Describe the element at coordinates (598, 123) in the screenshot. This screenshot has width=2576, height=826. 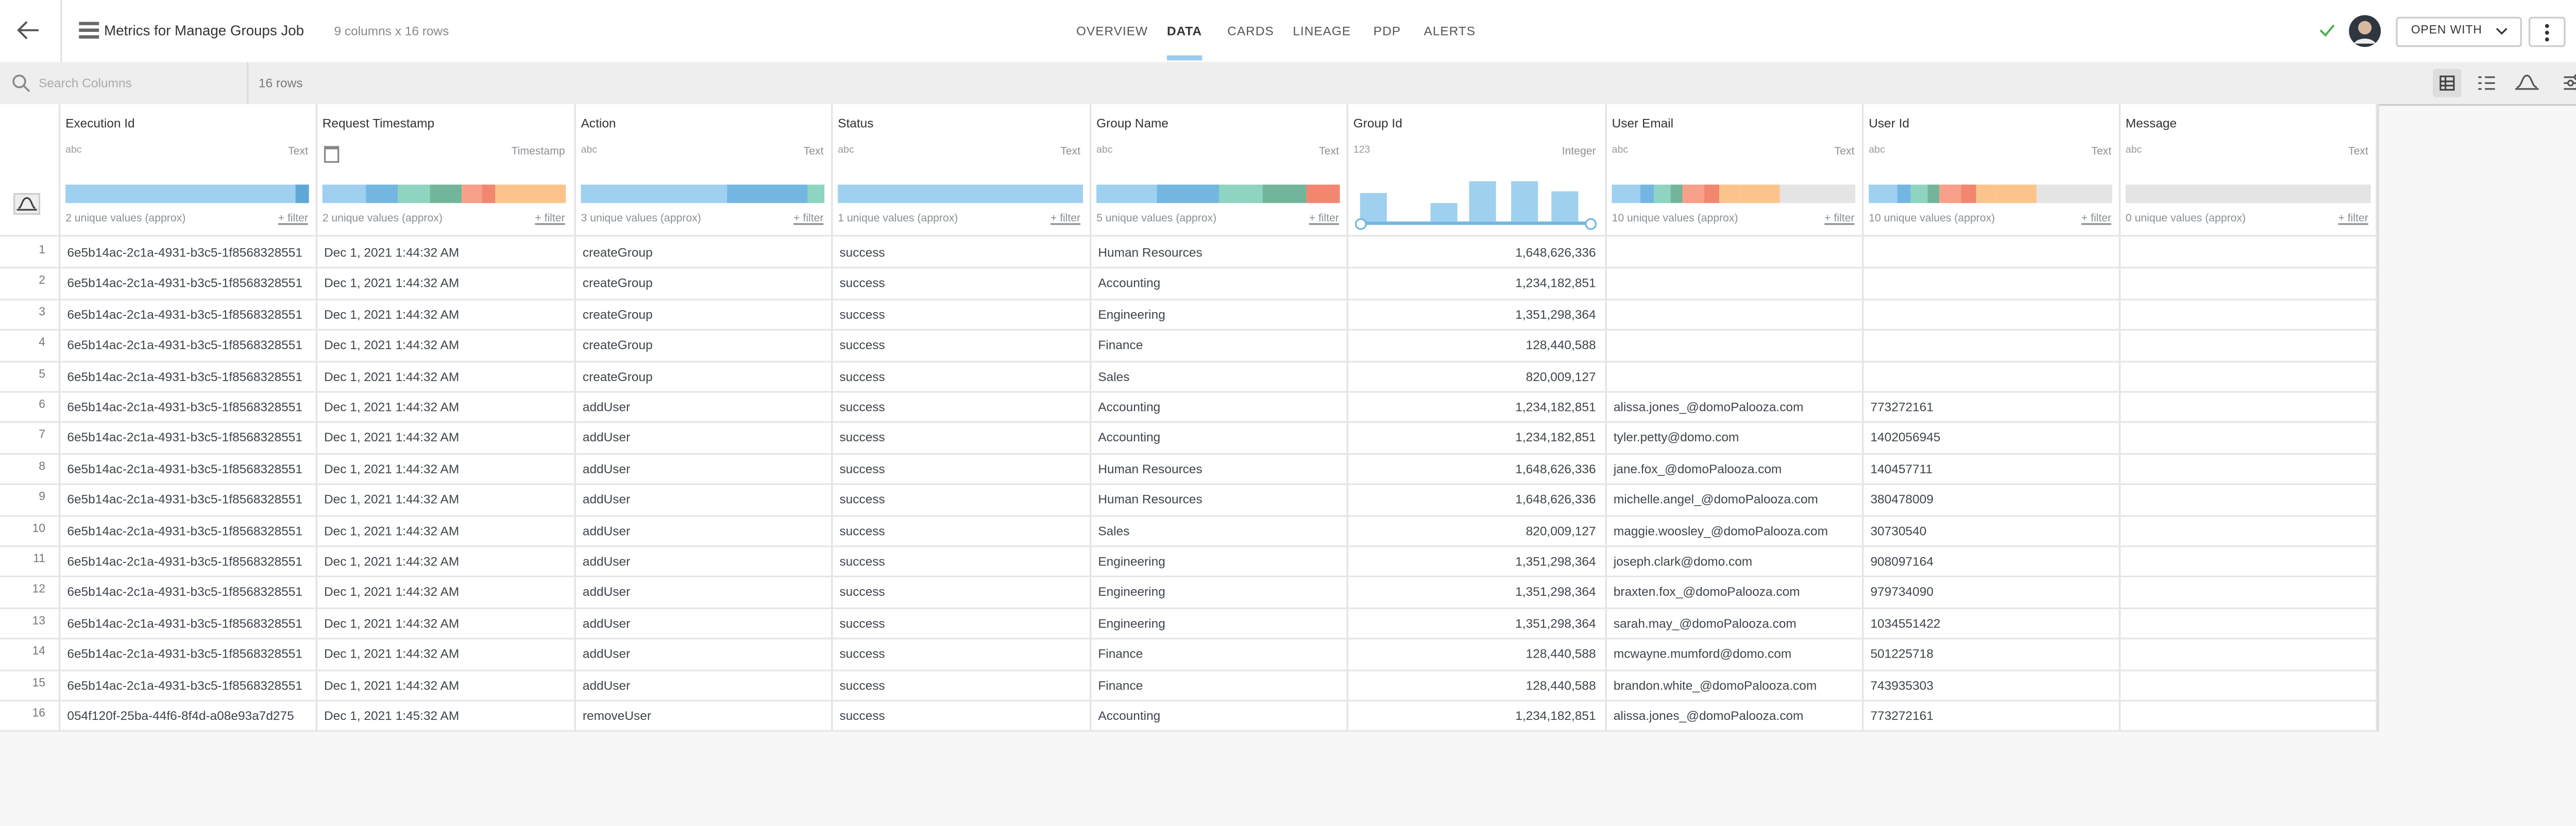
I see `column-name: Action` at that location.